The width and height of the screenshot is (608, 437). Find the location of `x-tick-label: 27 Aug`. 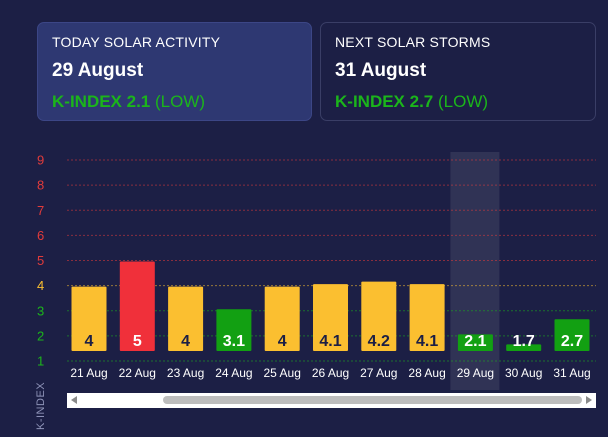

x-tick-label: 27 Aug is located at coordinates (378, 373).